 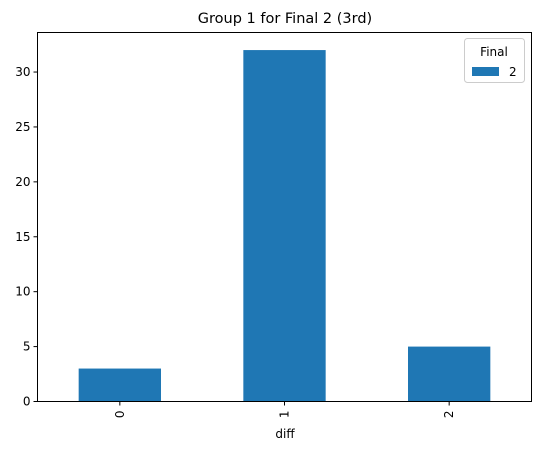 What do you see at coordinates (22, 292) in the screenshot?
I see `y-tick-label: 10` at bounding box center [22, 292].